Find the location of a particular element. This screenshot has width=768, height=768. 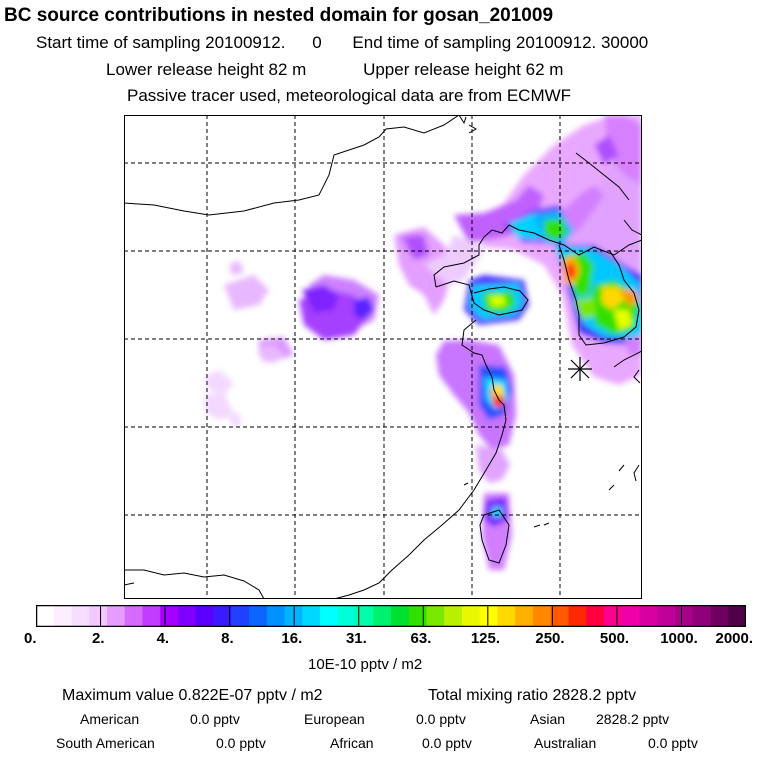

maximum-value: Maximum value 0.822E-07 pptv / m2 is located at coordinates (192, 695).